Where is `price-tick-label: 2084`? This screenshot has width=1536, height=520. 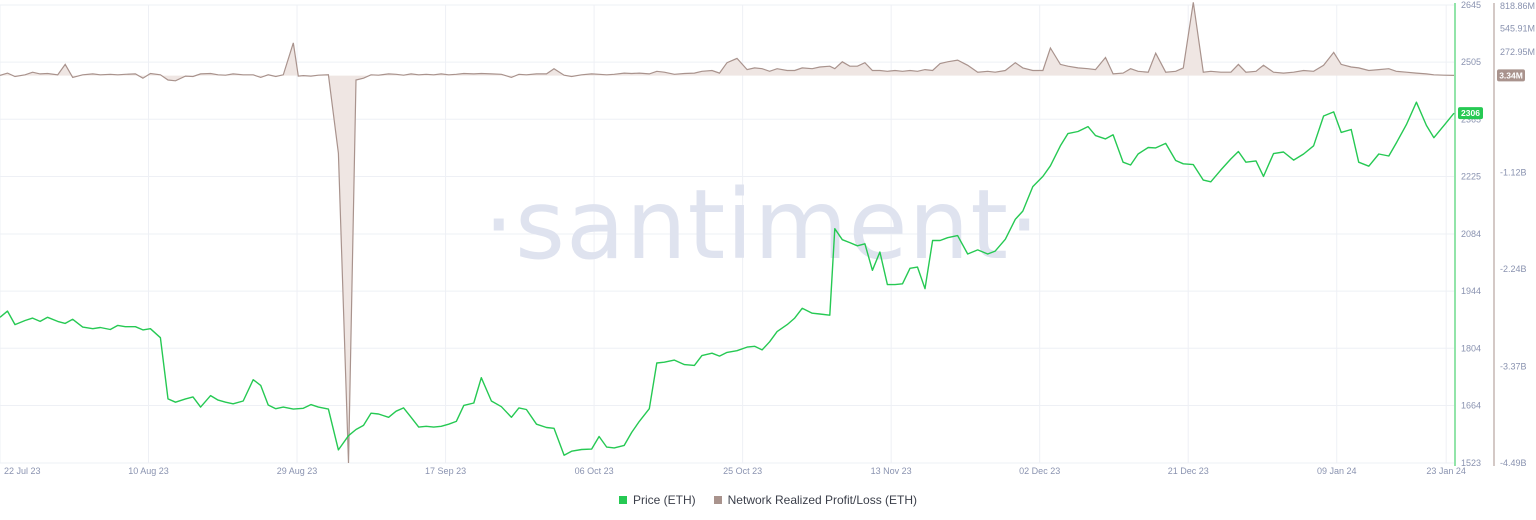 price-tick-label: 2084 is located at coordinates (1471, 234).